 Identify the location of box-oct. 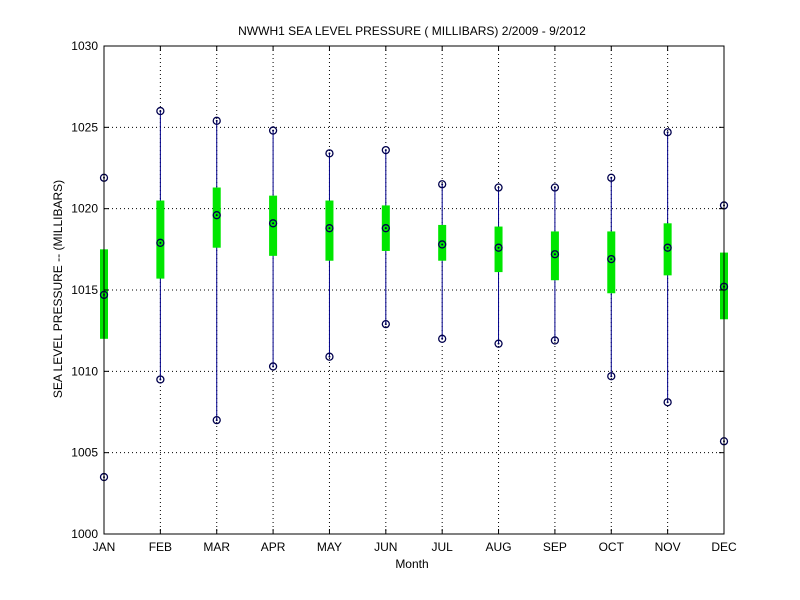
(611, 277).